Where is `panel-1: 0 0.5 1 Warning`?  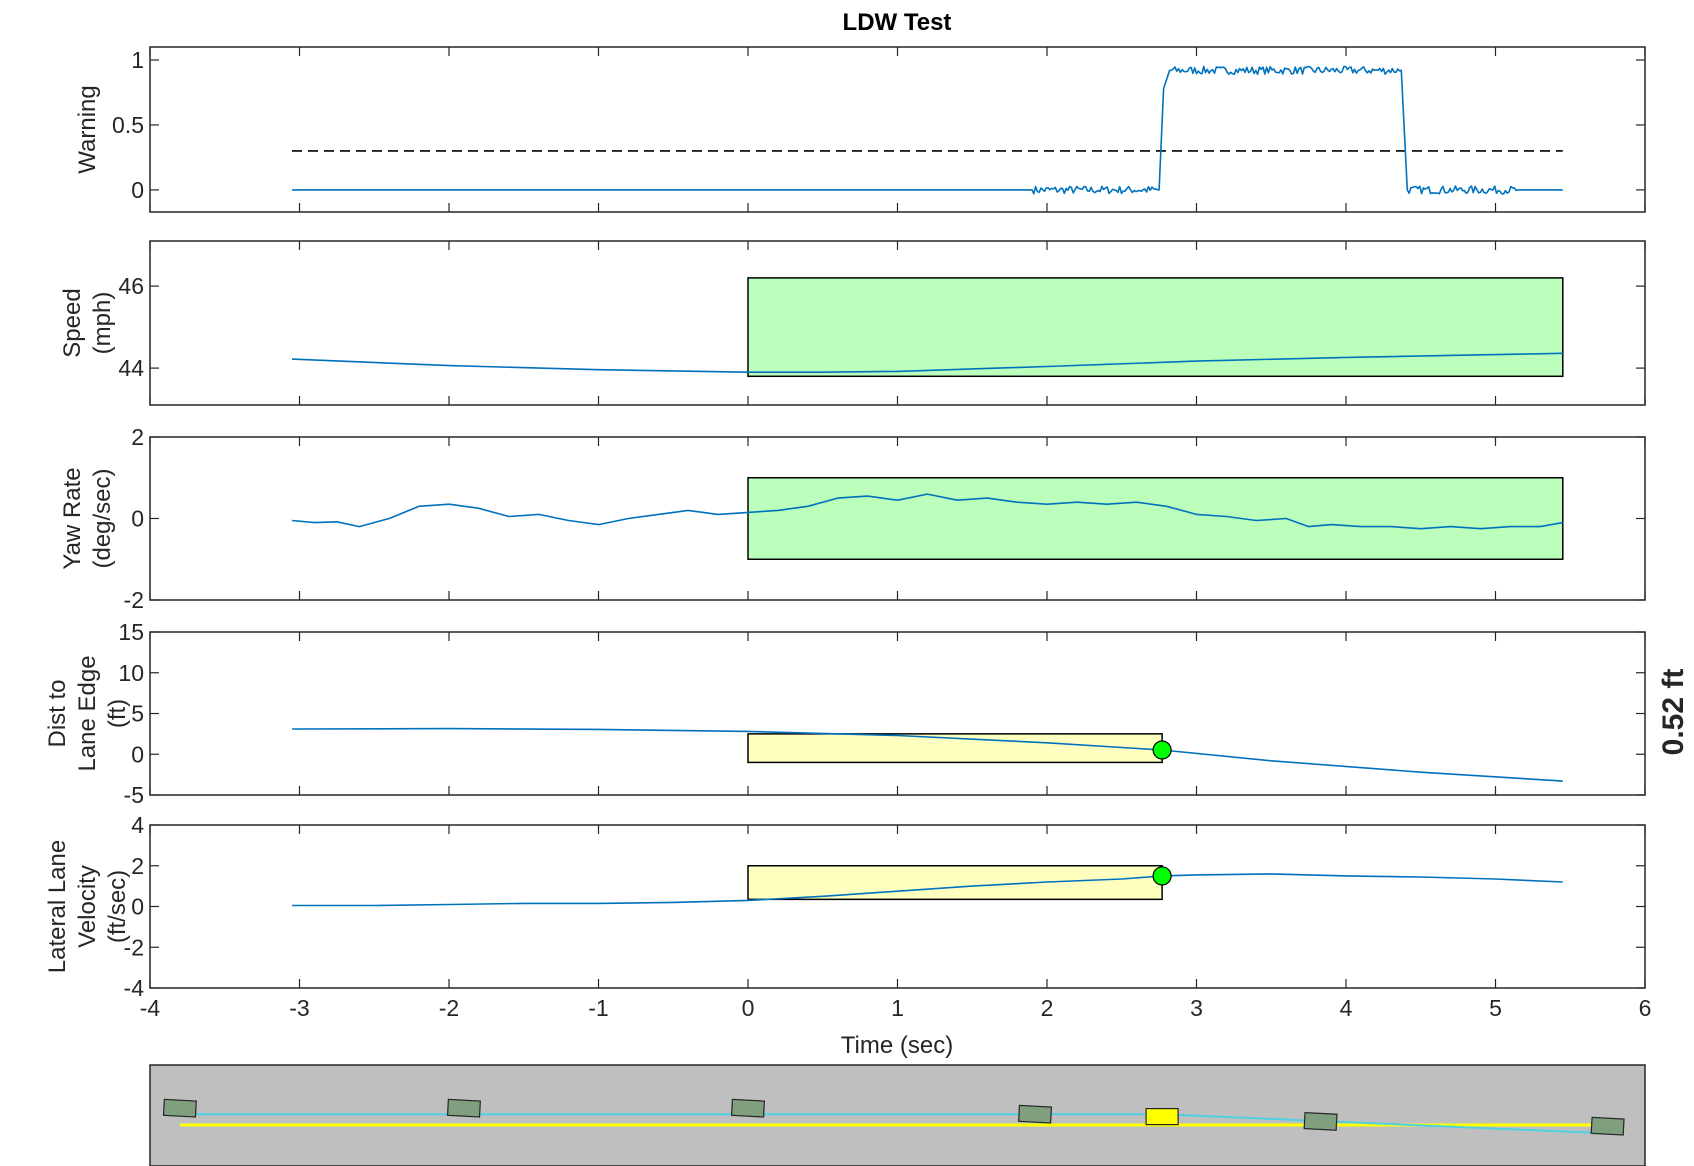
panel-1: 0 0.5 1 Warning is located at coordinates (860, 129).